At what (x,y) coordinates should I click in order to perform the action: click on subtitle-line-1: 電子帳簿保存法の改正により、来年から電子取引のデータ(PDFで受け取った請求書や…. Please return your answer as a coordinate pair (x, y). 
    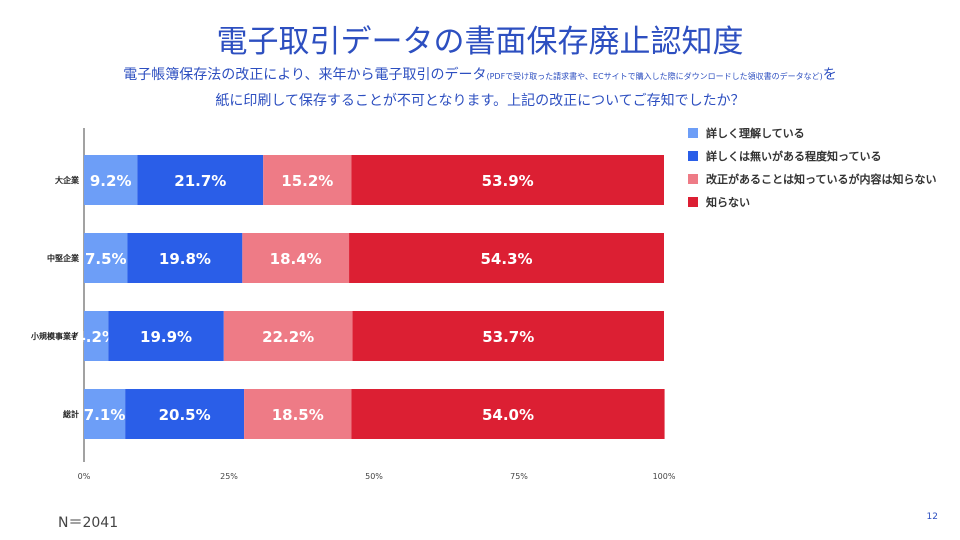
    Looking at the image, I should click on (480, 74).